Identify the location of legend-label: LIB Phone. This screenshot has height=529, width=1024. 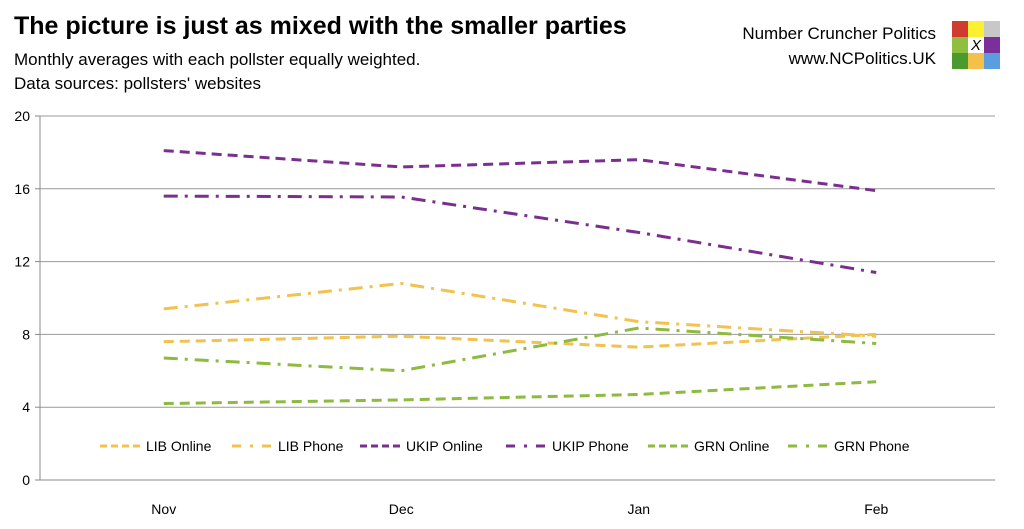
(311, 446).